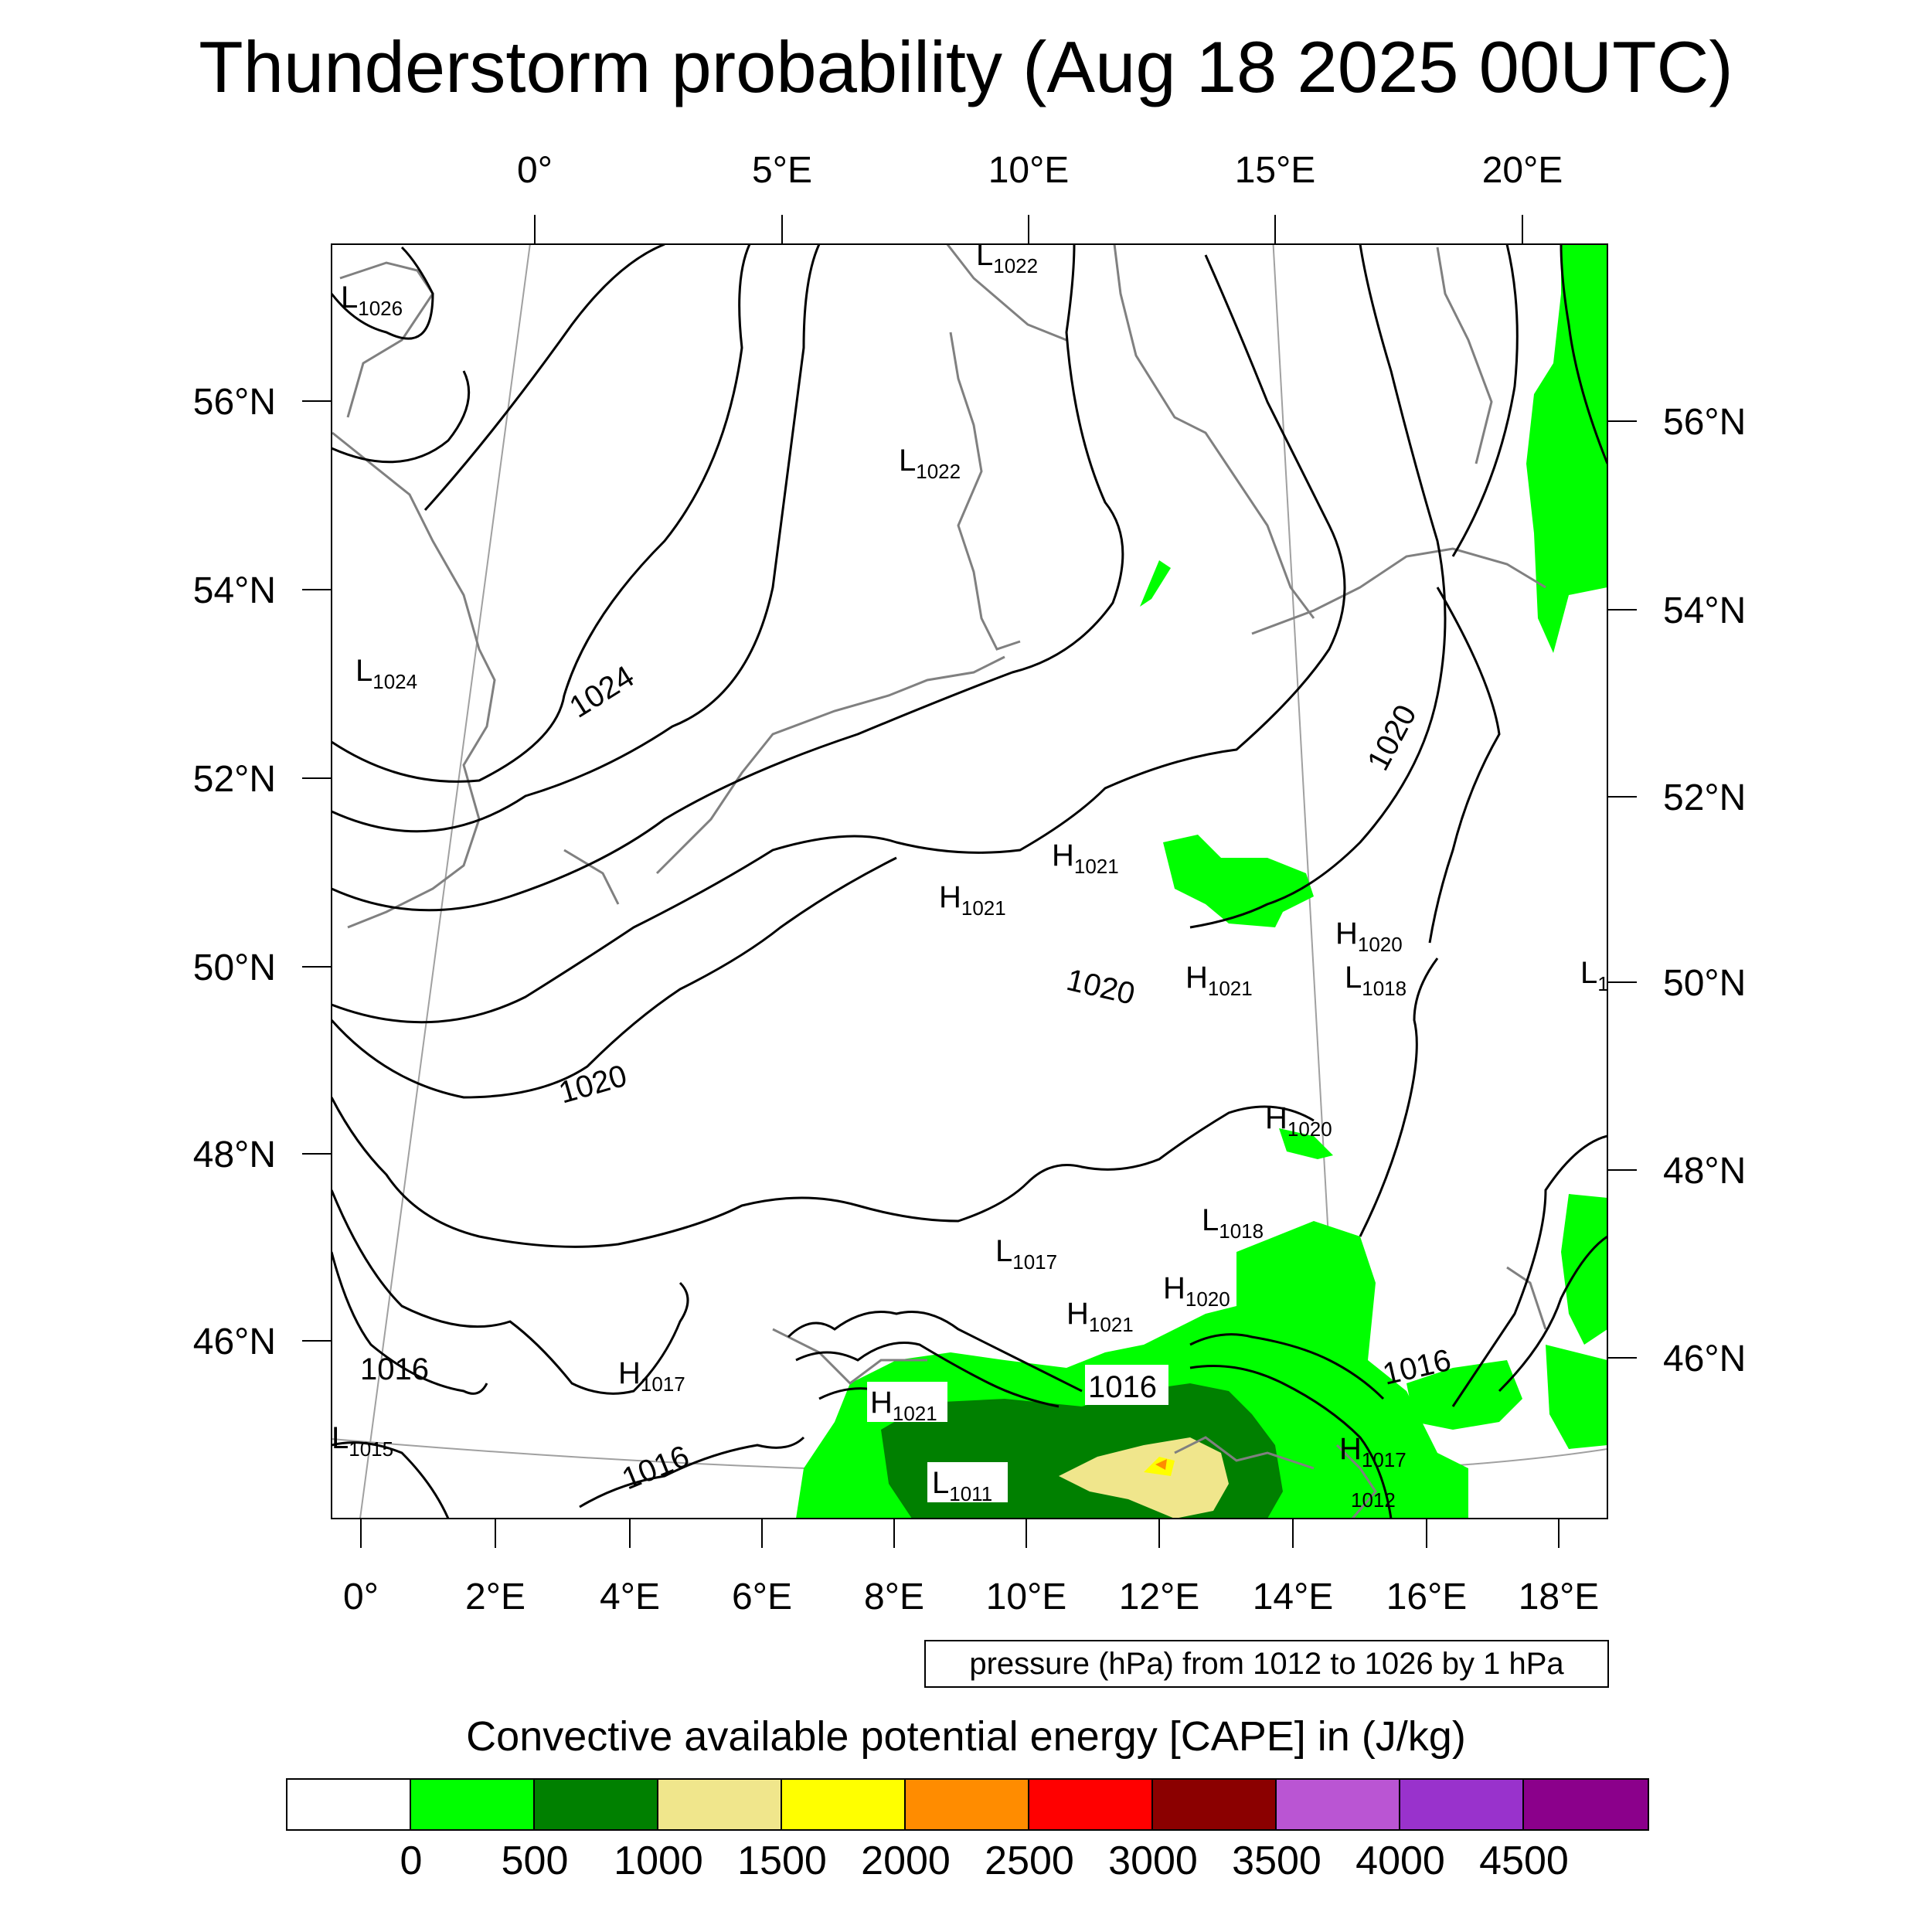 Image resolution: width=1932 pixels, height=1932 pixels. Describe the element at coordinates (960, 1533) in the screenshot. I see `bottom-ticks` at that location.